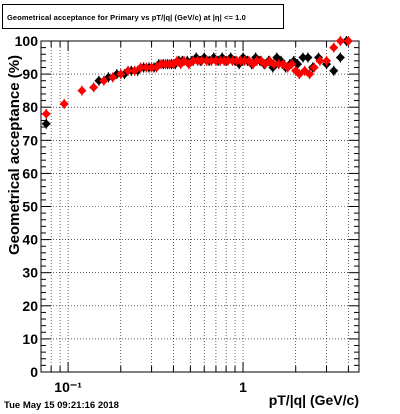  What do you see at coordinates (30, 339) in the screenshot?
I see `y-tick-label: 10` at bounding box center [30, 339].